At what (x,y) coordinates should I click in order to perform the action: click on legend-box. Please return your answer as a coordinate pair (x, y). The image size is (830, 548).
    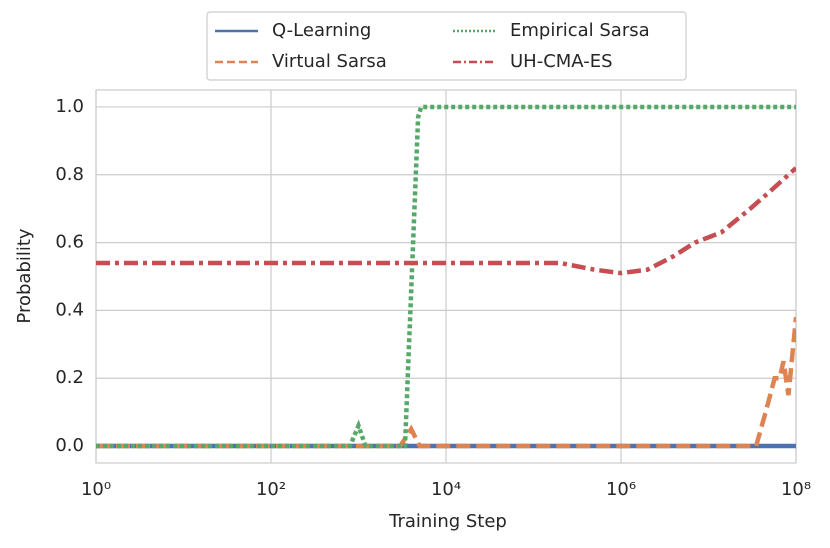
    Looking at the image, I should click on (446, 46).